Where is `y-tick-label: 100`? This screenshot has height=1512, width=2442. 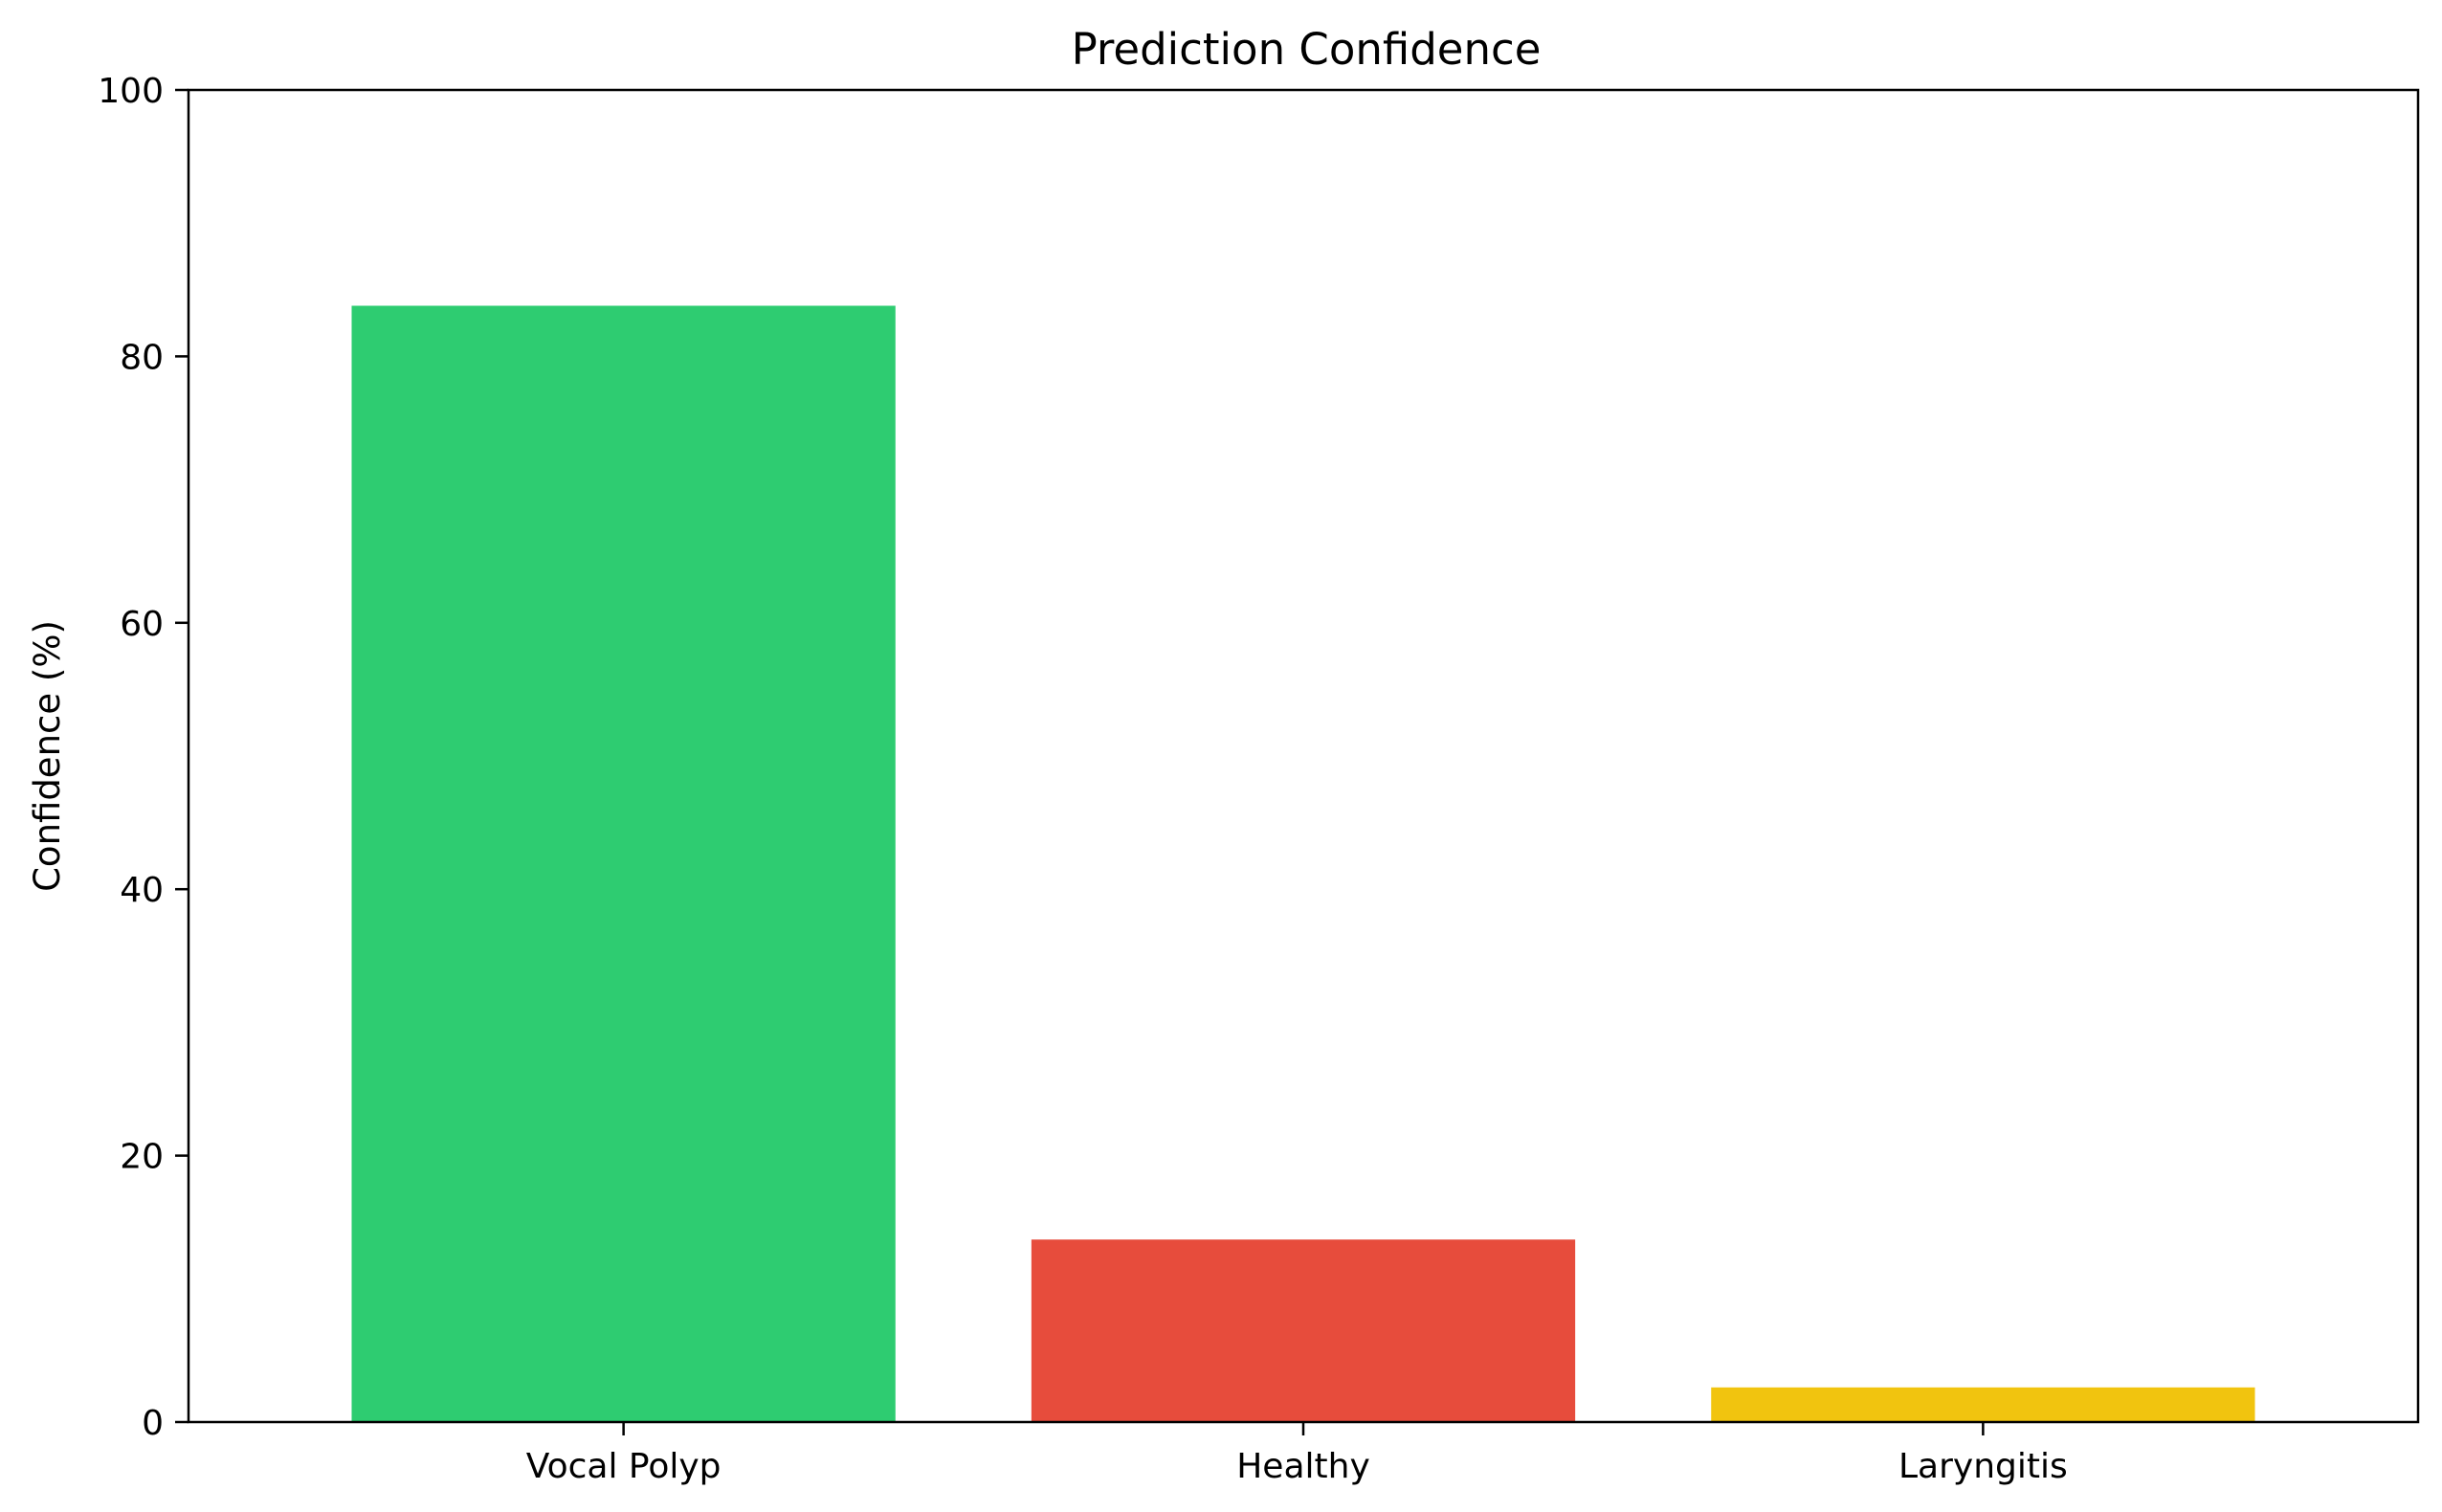
y-tick-label: 100 is located at coordinates (131, 91).